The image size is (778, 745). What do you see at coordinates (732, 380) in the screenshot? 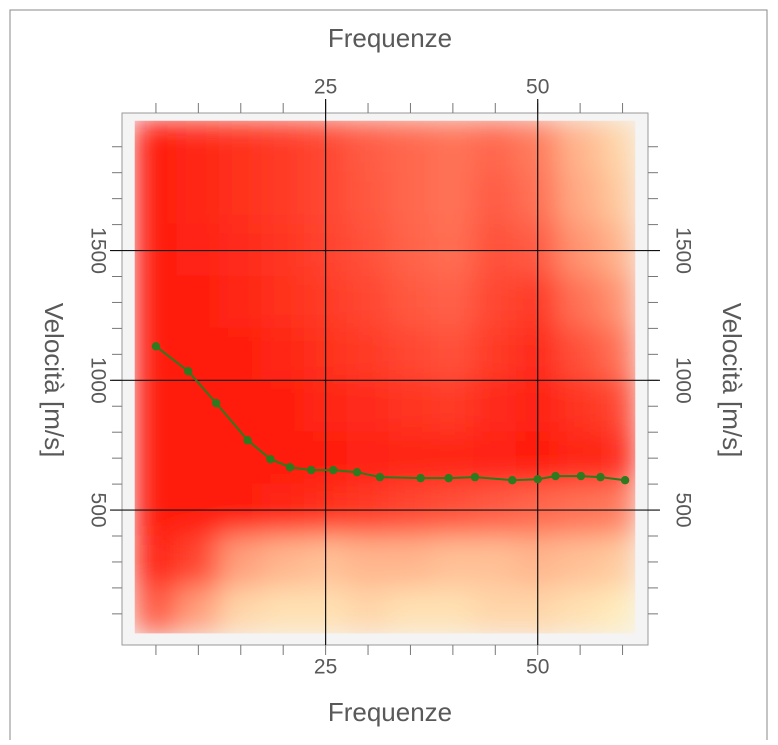
I see `y-axis-label-right: Velocità [m/s]` at bounding box center [732, 380].